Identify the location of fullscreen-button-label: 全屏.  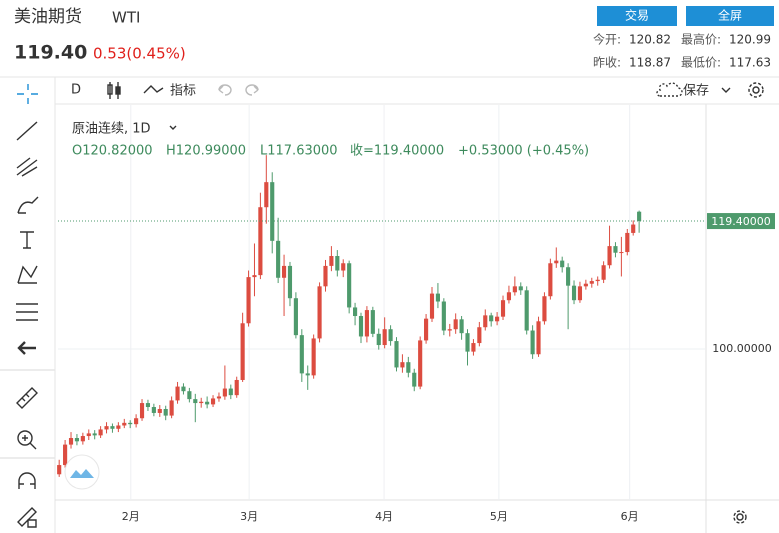
(730, 15).